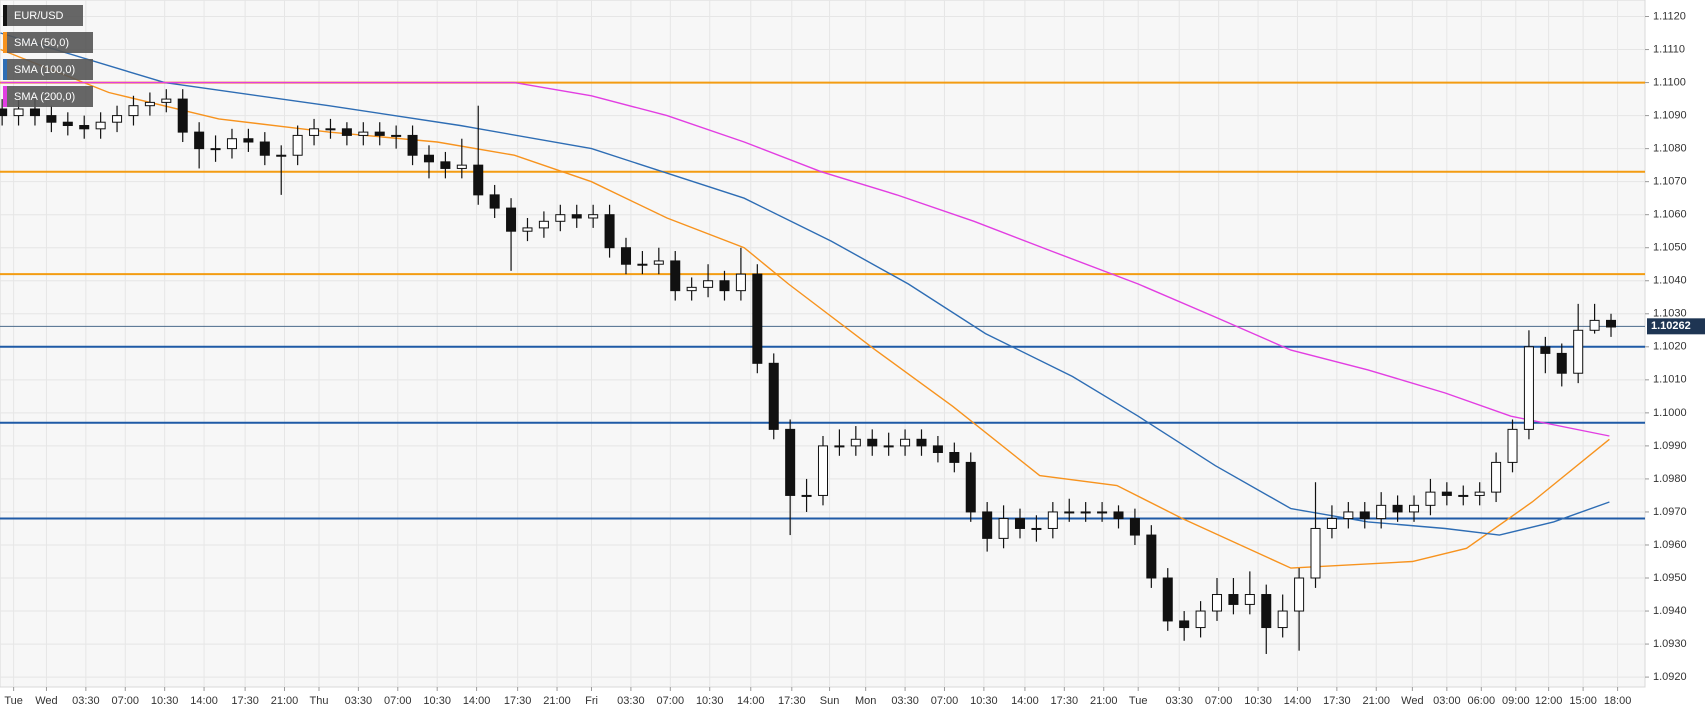  What do you see at coordinates (1670, 248) in the screenshot?
I see `y-tick-label: 1.1050` at bounding box center [1670, 248].